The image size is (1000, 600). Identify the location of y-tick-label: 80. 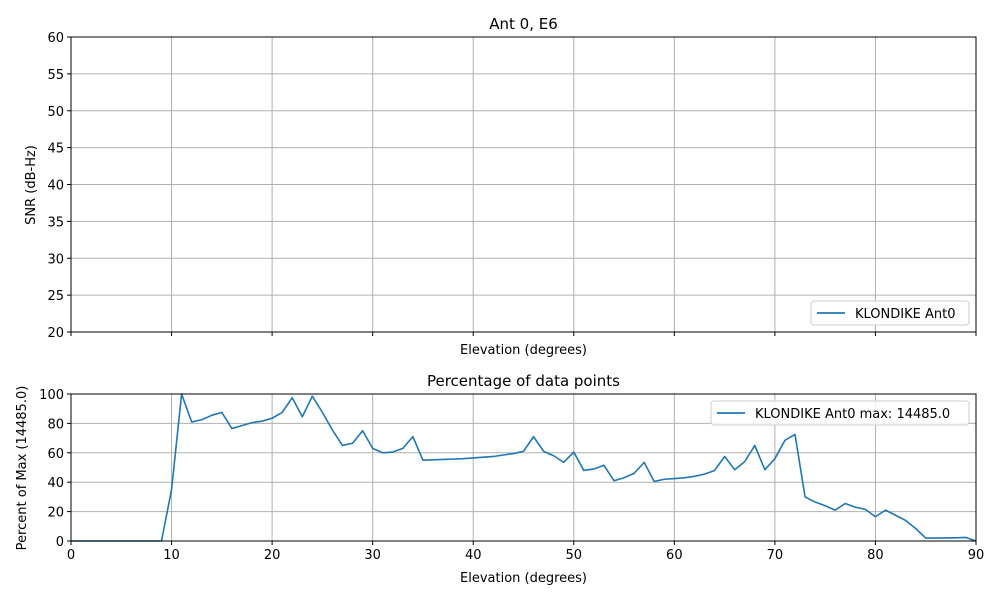
(55, 424).